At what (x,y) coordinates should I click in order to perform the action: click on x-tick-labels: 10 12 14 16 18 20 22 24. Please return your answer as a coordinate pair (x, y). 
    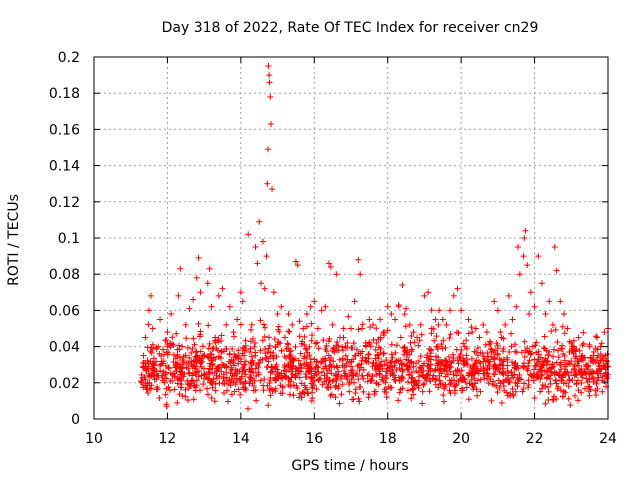
    Looking at the image, I should click on (351, 439).